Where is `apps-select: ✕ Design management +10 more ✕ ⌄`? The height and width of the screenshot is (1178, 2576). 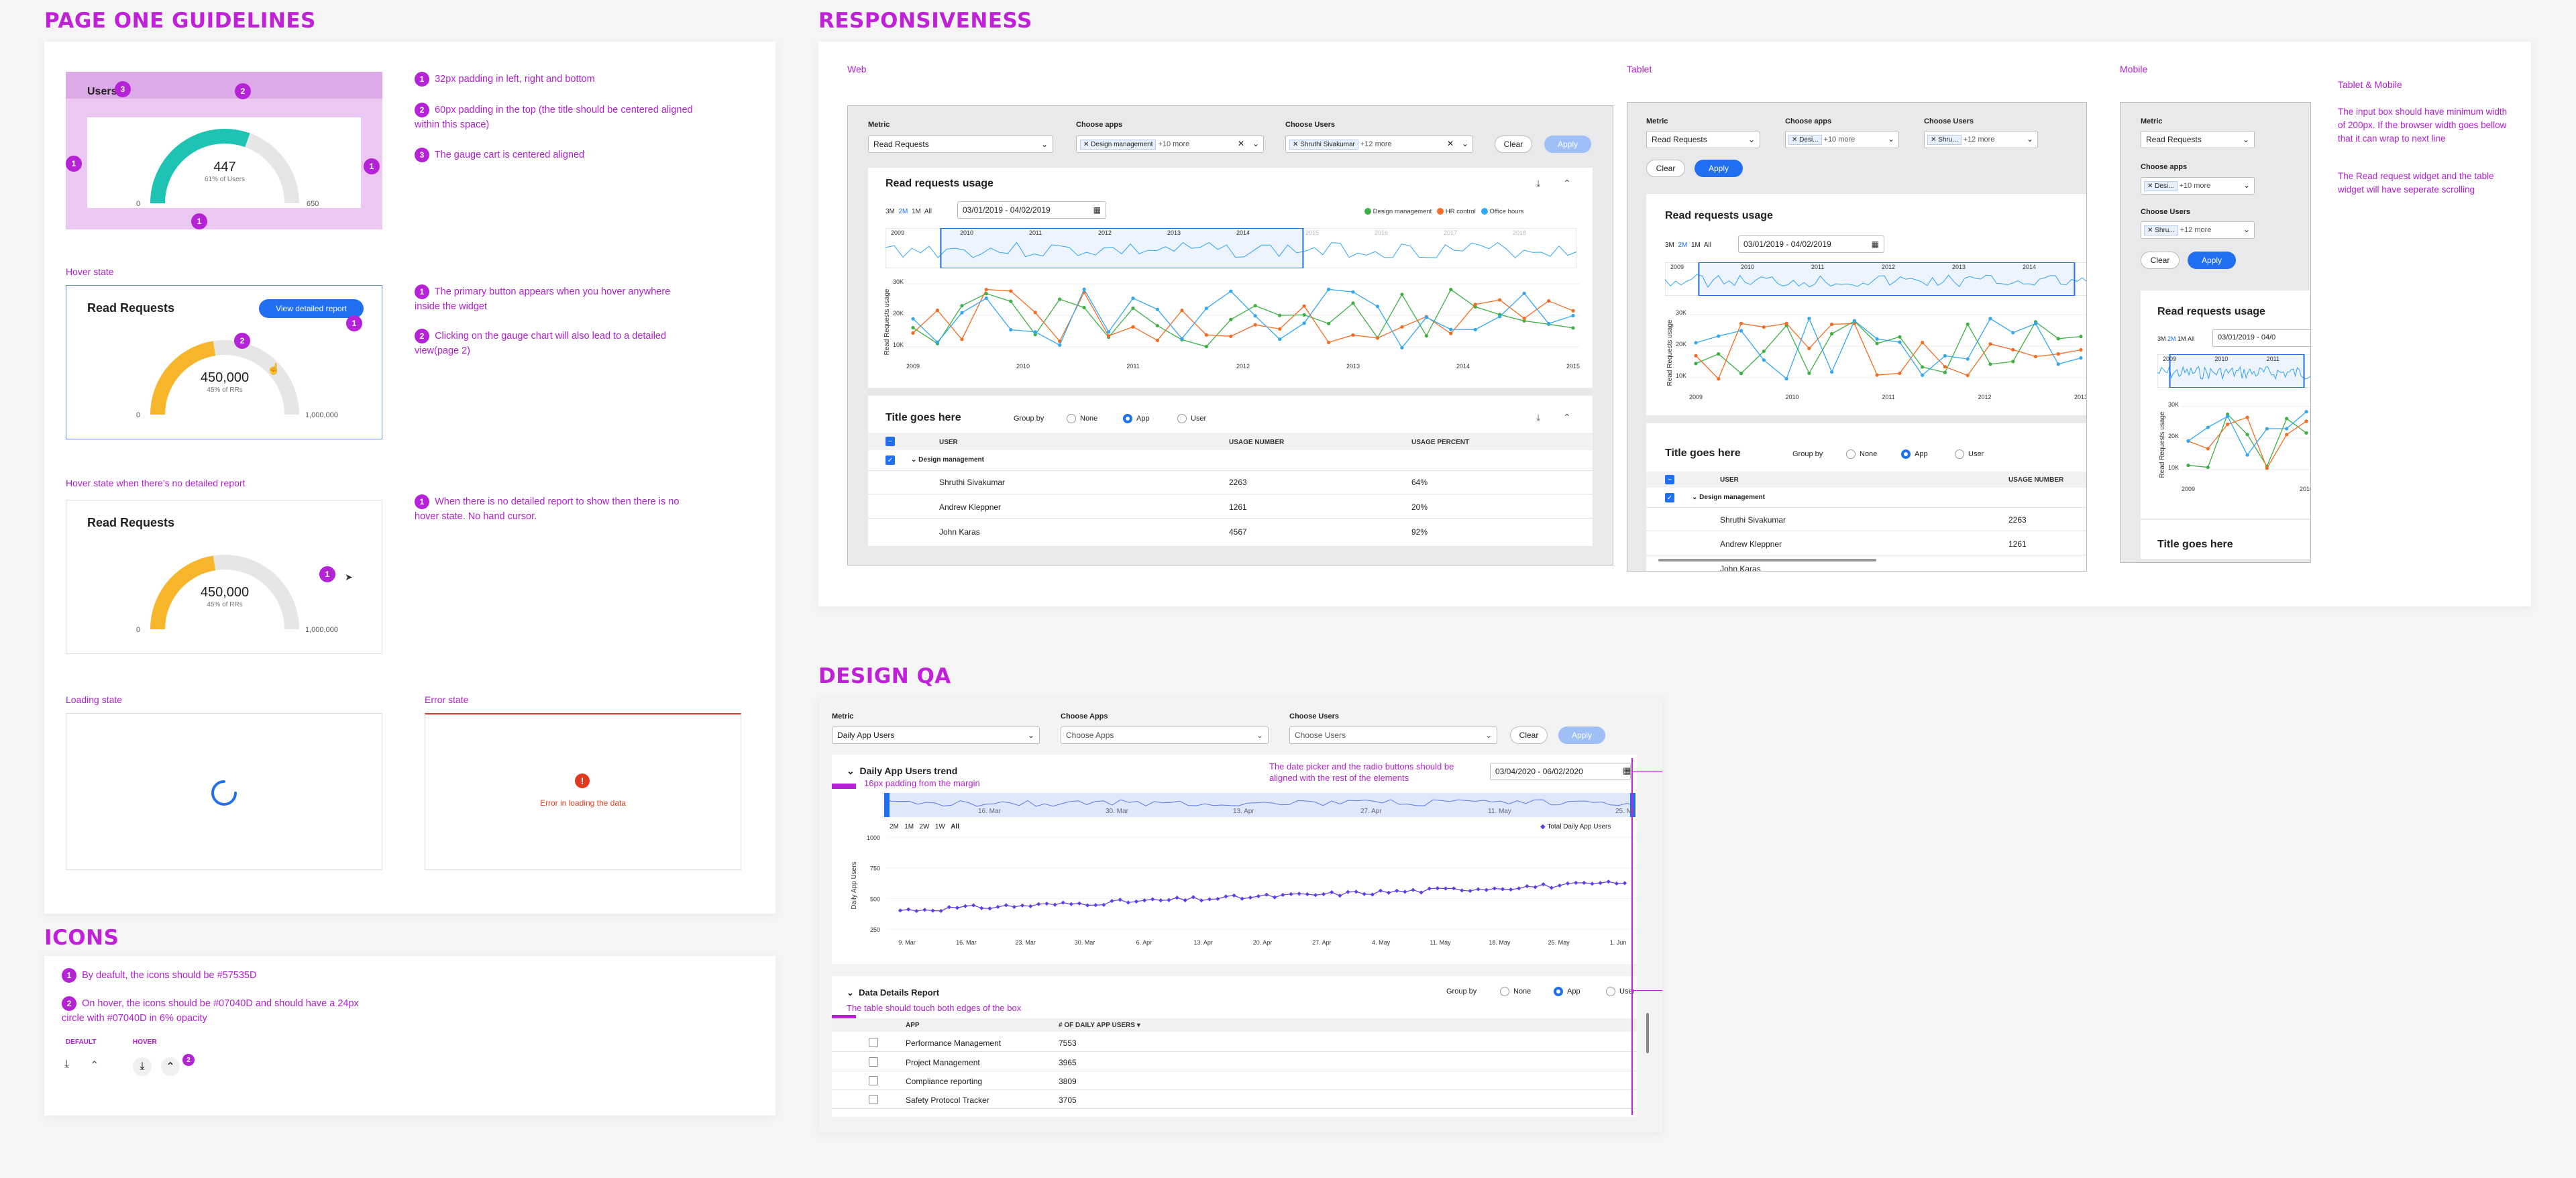
apps-select: ✕ Design management +10 more ✕ ⌄ is located at coordinates (1170, 145).